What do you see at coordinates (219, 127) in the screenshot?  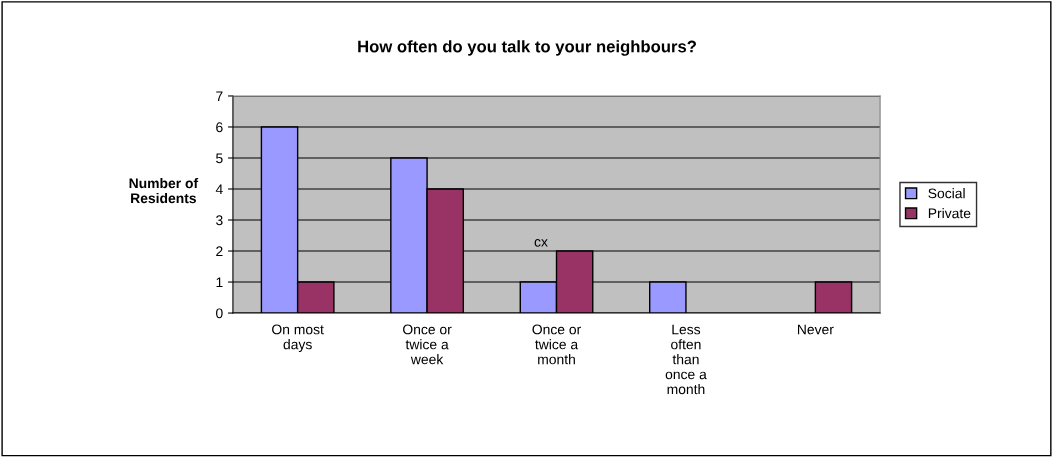 I see `y-tick-label: 6` at bounding box center [219, 127].